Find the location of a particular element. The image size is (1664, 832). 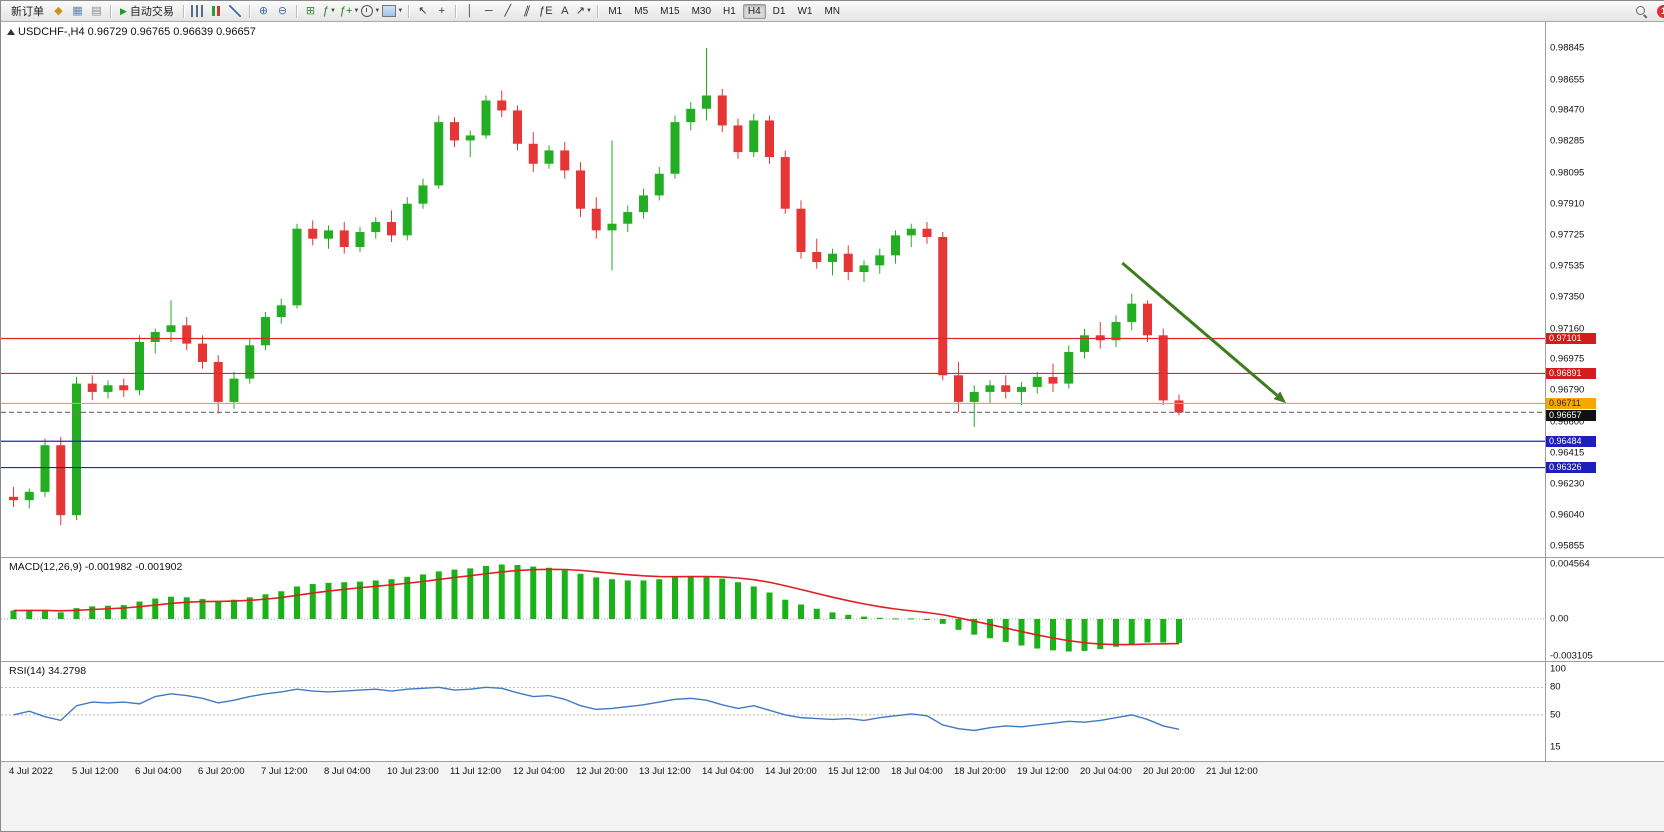

timeframe-mn: MN is located at coordinates (832, 11).